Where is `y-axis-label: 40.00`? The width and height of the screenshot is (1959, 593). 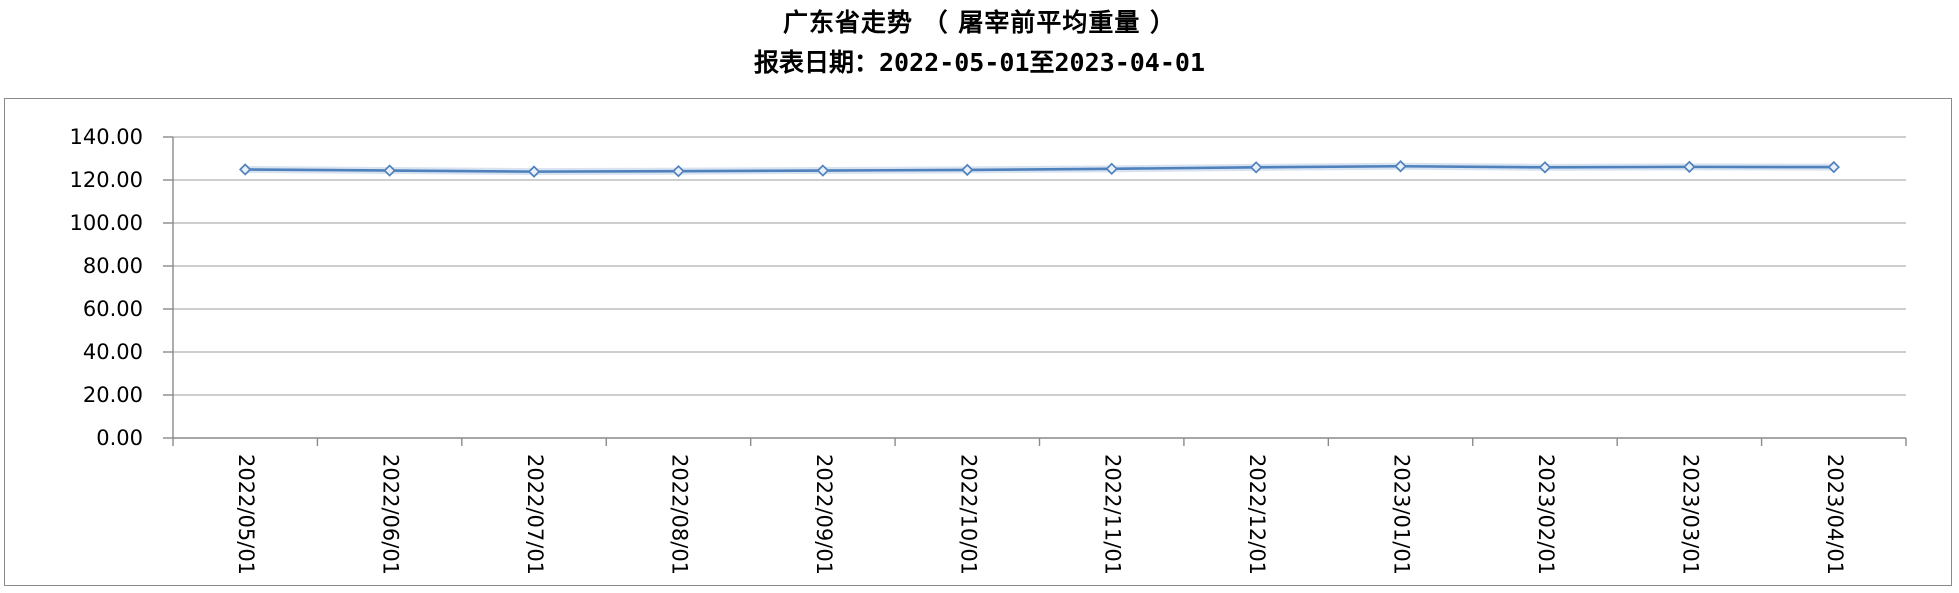
y-axis-label: 40.00 is located at coordinates (113, 352).